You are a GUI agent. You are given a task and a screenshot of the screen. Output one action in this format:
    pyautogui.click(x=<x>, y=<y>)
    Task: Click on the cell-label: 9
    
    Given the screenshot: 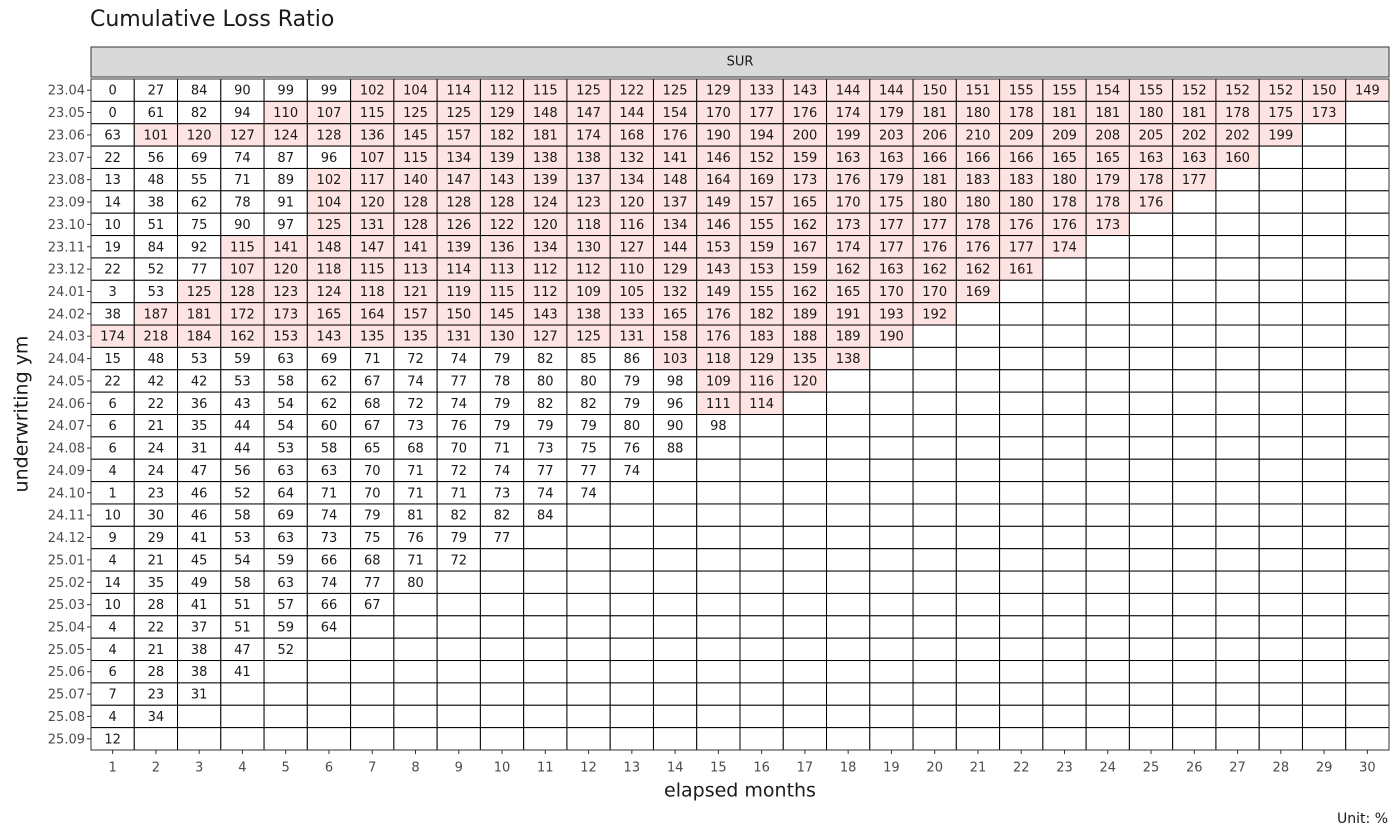 What is the action you would take?
    pyautogui.click(x=112, y=538)
    